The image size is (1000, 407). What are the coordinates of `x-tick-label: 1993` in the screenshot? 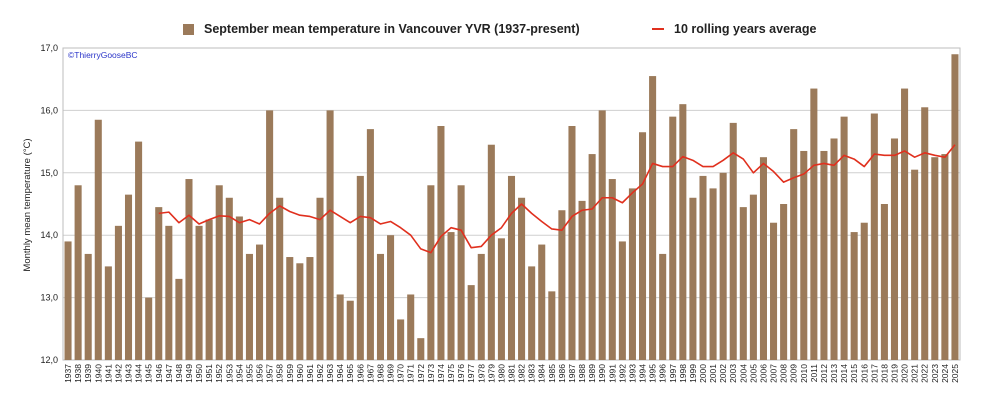 It's located at (632, 373).